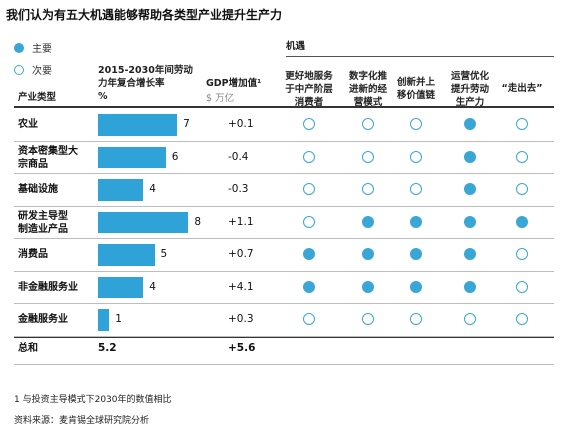 The height and width of the screenshot is (433, 568). I want to click on bottom-rule, so click(284, 364).